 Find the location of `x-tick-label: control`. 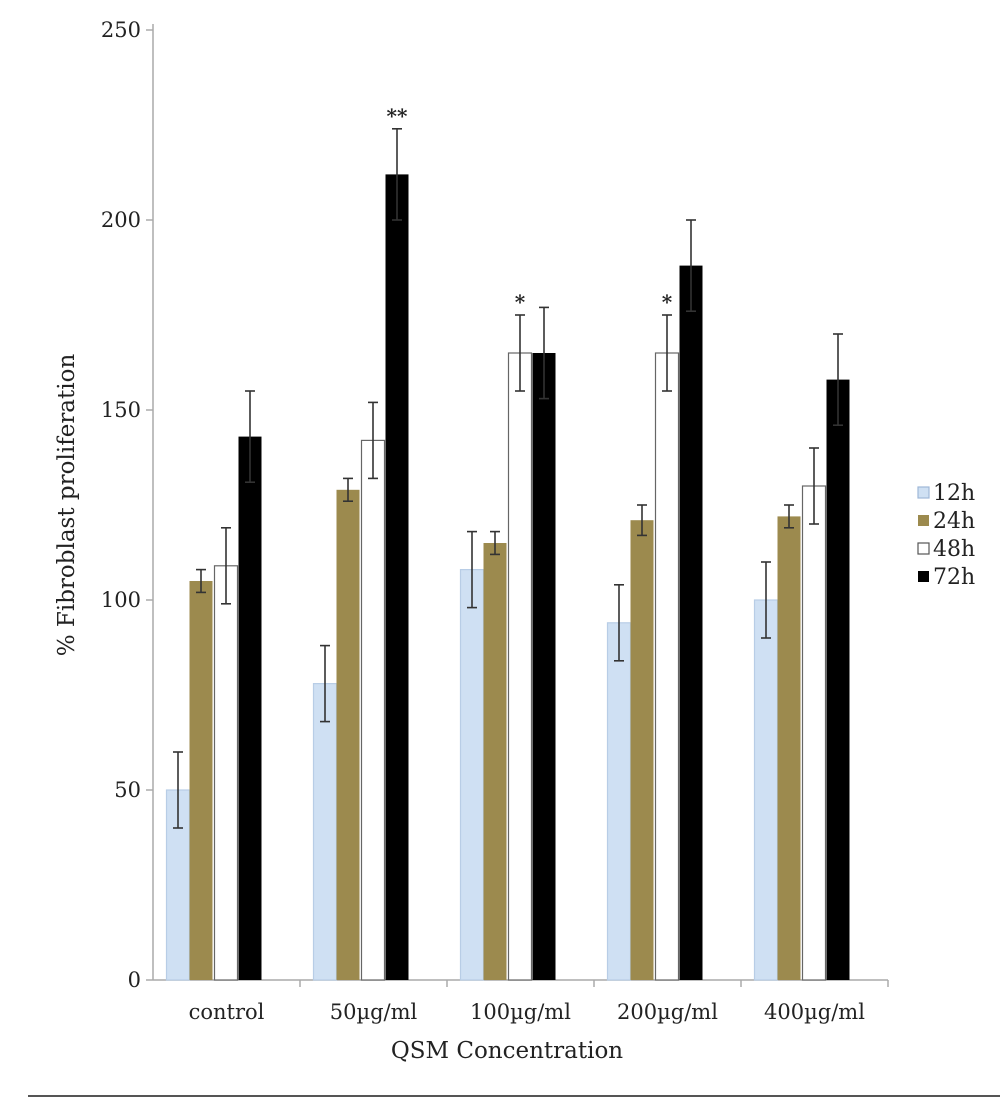

x-tick-label: control is located at coordinates (227, 1012).